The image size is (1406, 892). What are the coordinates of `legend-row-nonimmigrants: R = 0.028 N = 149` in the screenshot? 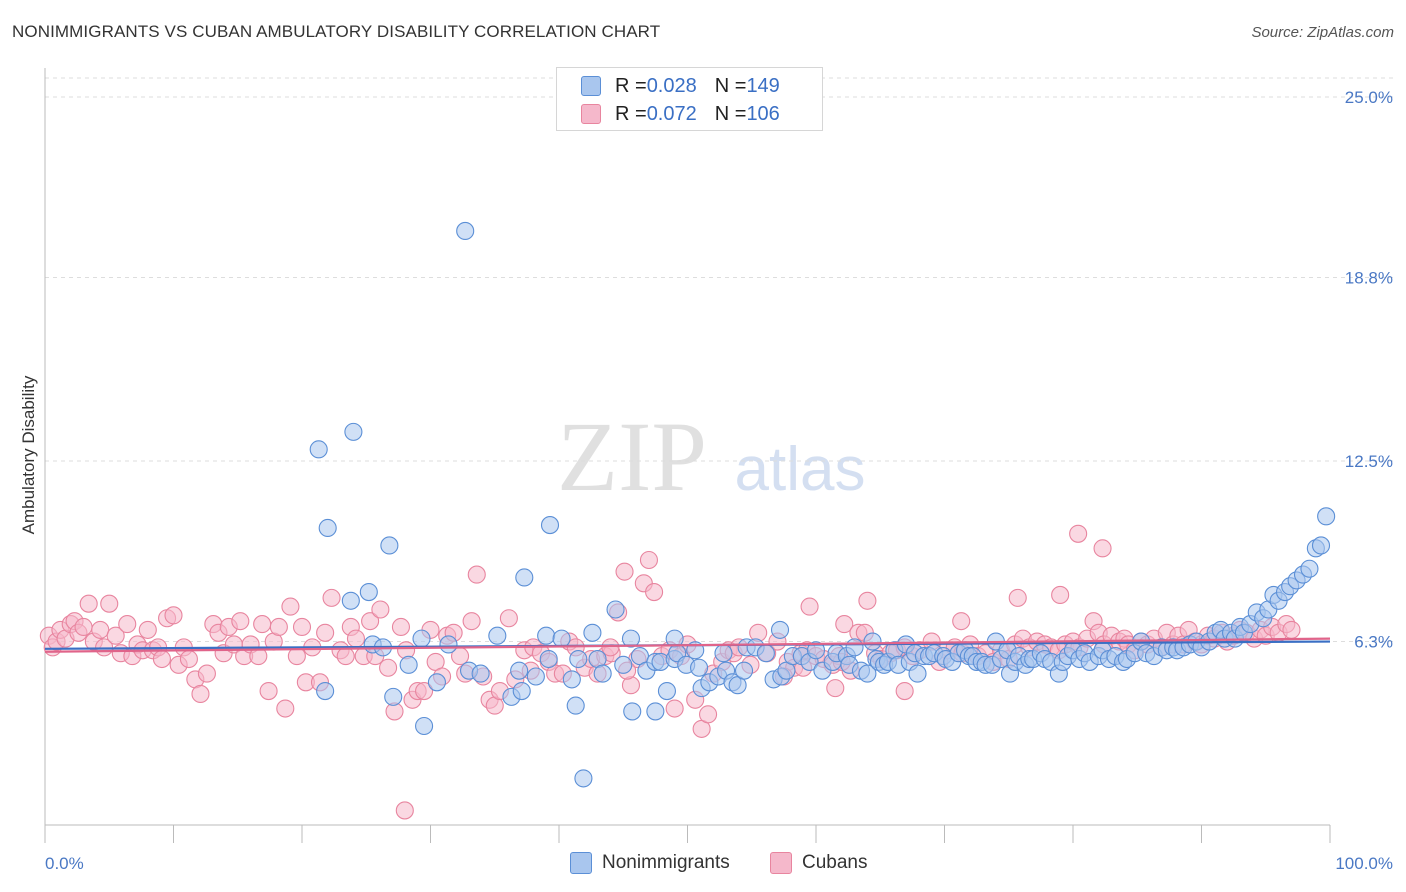 It's located at (680, 86).